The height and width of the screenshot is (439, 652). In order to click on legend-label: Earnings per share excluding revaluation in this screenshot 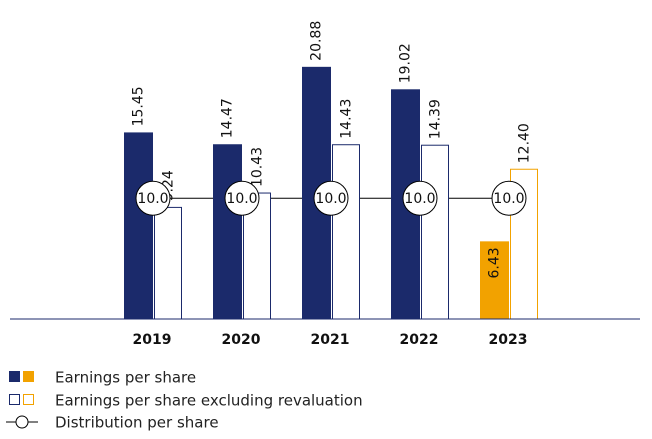, I will do `click(209, 401)`.